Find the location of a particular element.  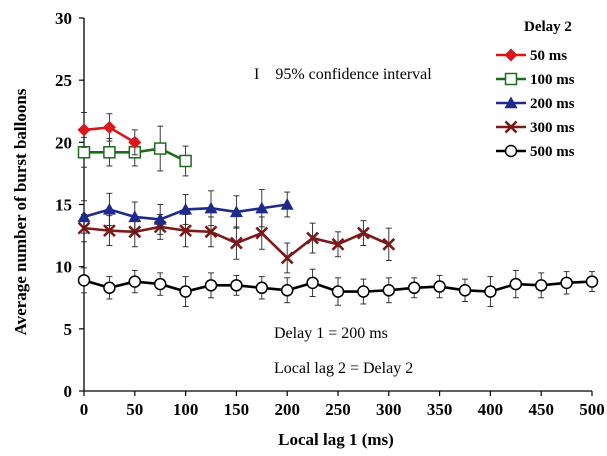

y-tick-label: 20 is located at coordinates (63, 142).